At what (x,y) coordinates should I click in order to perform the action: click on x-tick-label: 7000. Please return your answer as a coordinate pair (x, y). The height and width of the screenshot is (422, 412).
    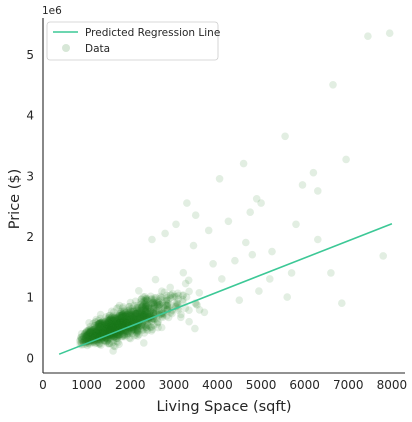
    Looking at the image, I should click on (348, 385).